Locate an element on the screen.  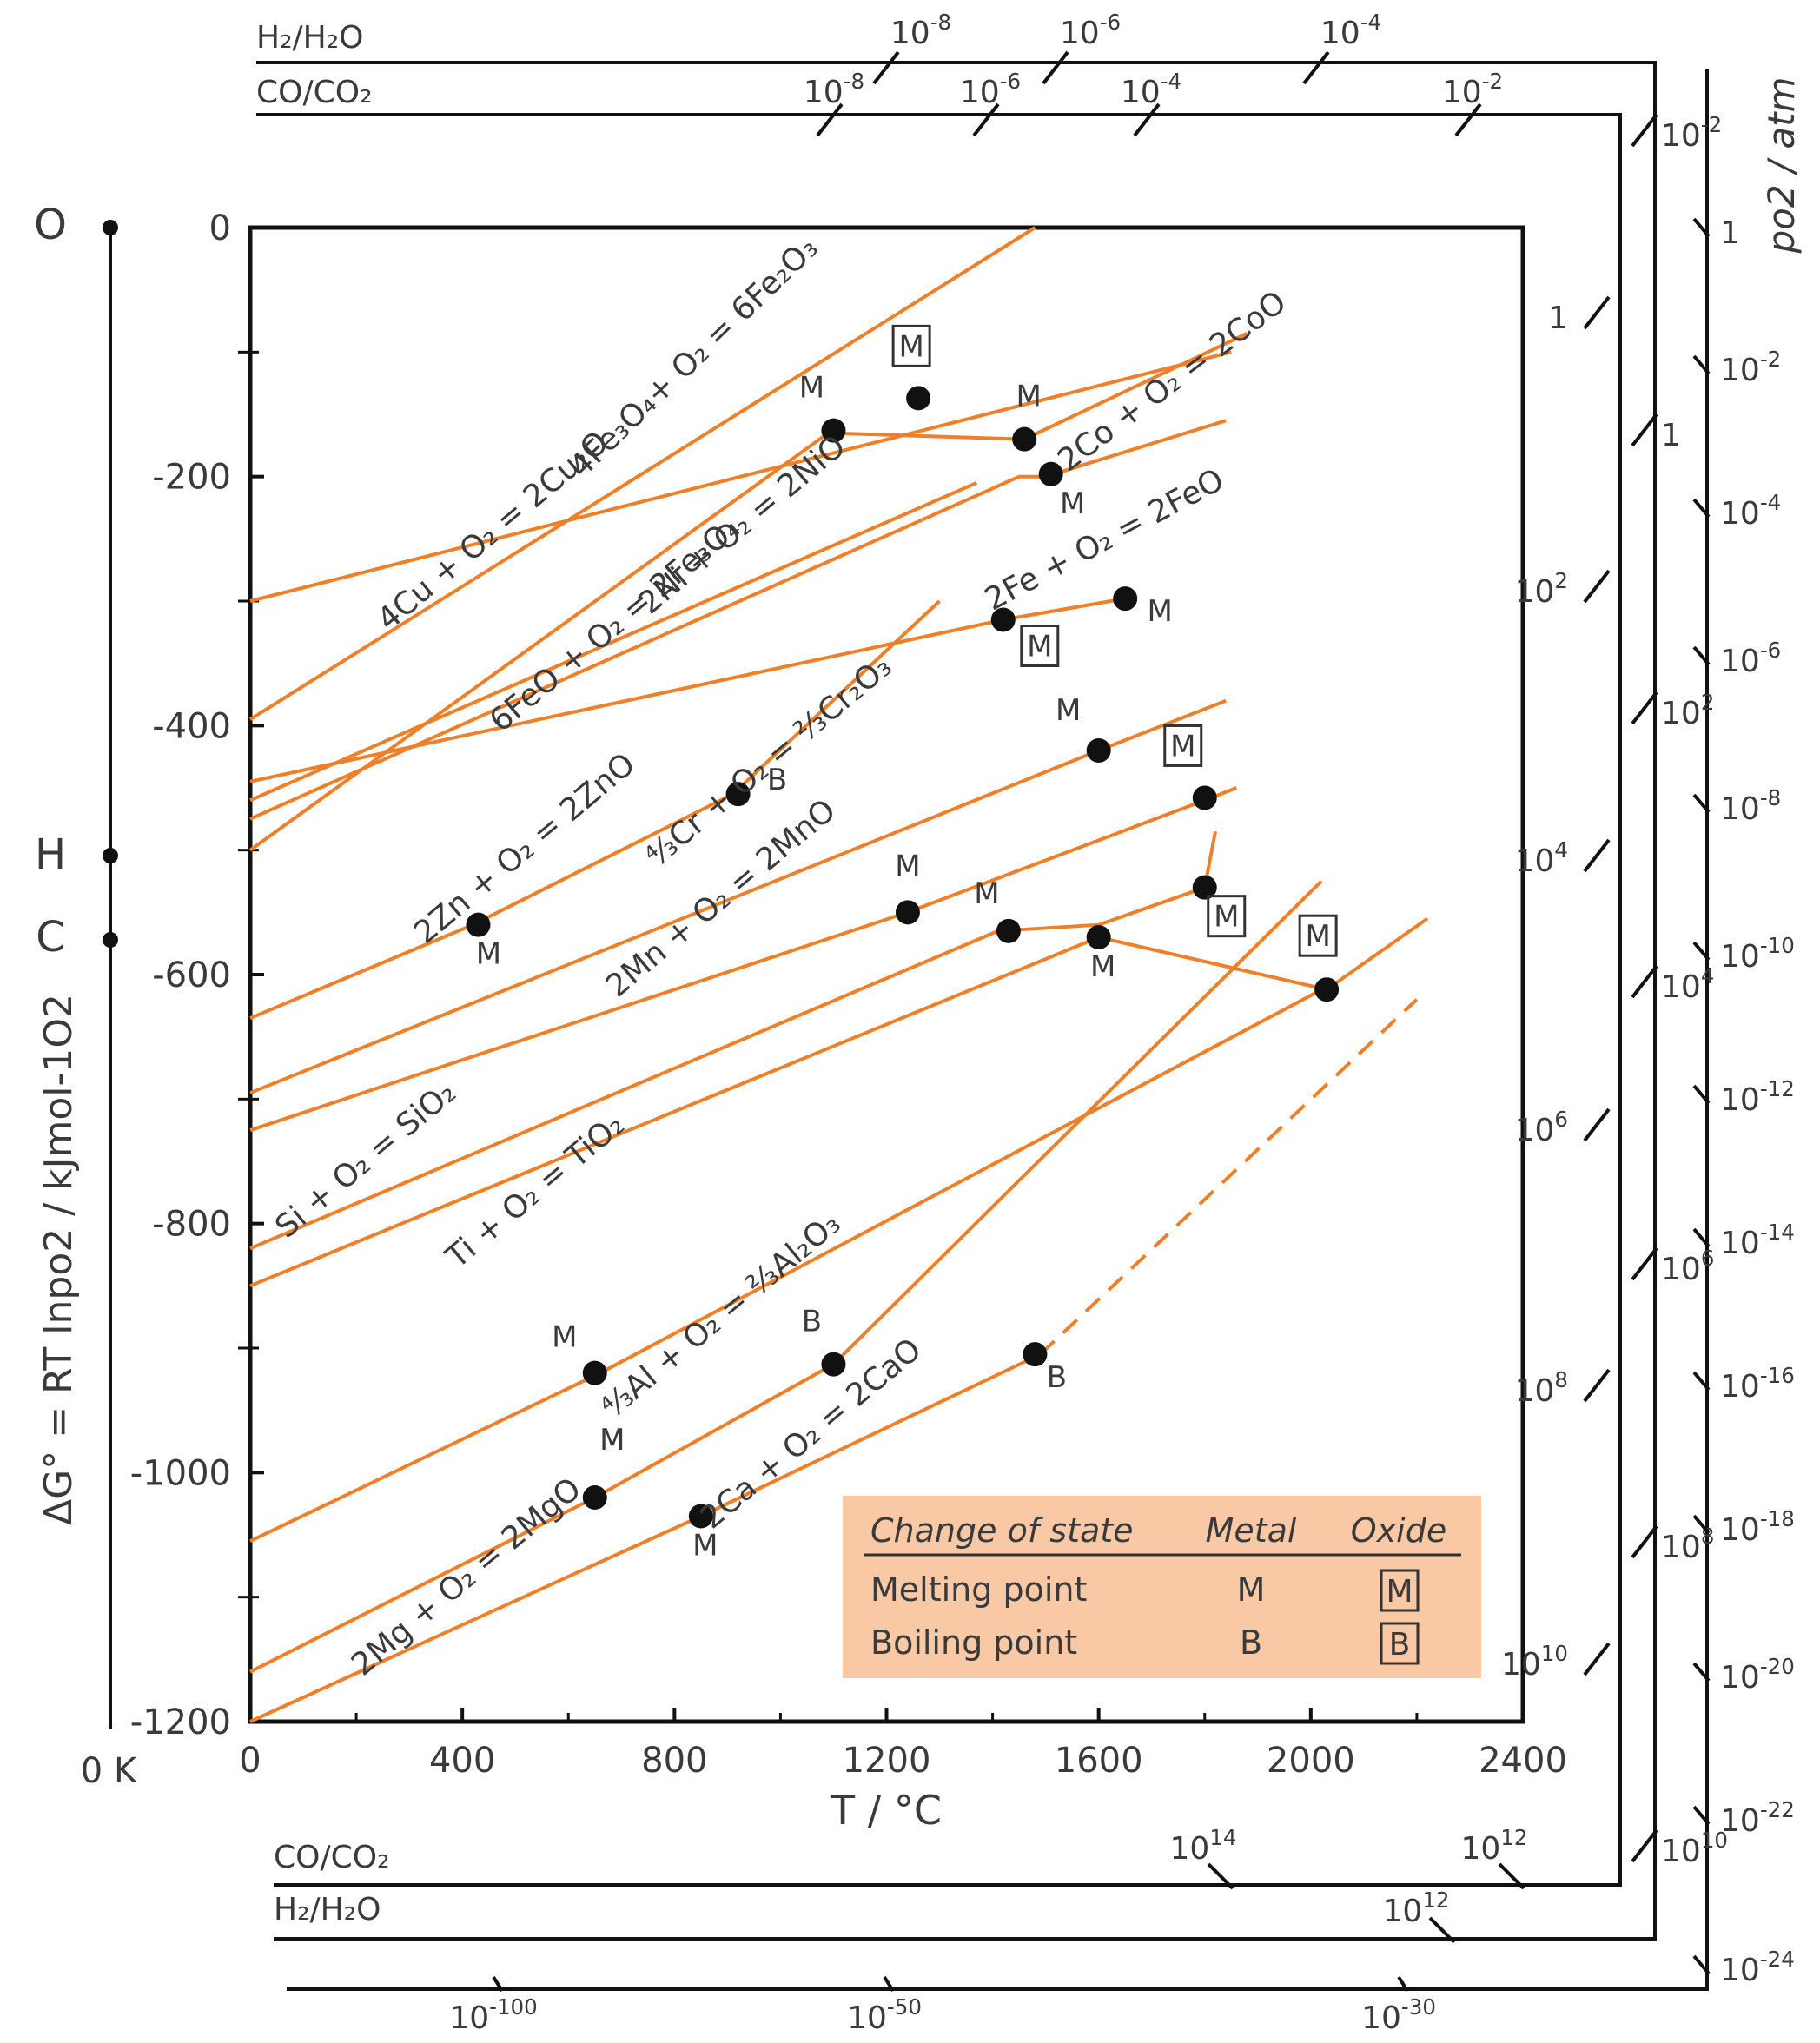
right-co-tick-label: 10⁸ is located at coordinates (1541, 1388).